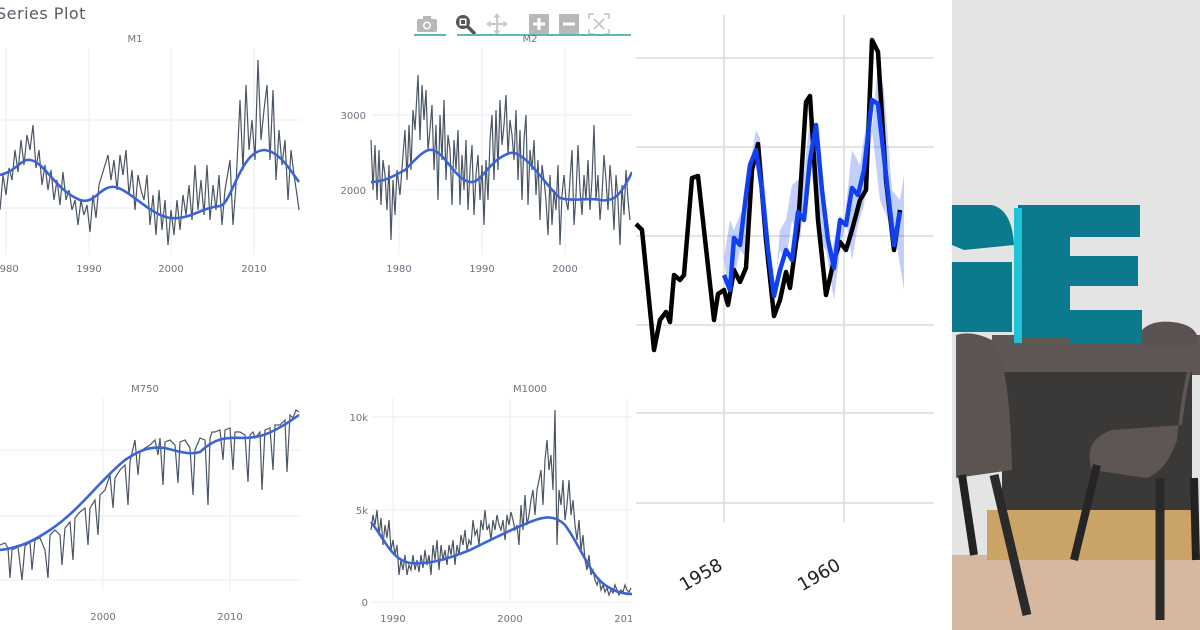  What do you see at coordinates (133, 269) in the screenshot?
I see `m1-x-axis: 1980 1990 2000 2010` at bounding box center [133, 269].